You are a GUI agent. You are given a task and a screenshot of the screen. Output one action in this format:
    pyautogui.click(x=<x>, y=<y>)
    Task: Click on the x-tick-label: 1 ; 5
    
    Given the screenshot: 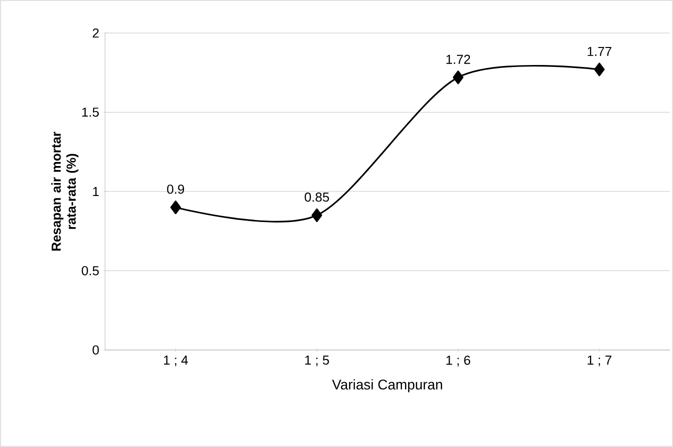 What is the action you would take?
    pyautogui.click(x=317, y=361)
    